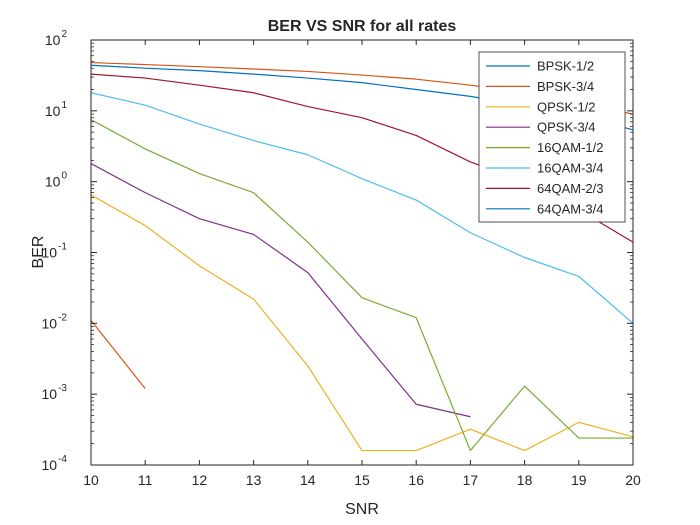 The width and height of the screenshot is (700, 525). What do you see at coordinates (633, 480) in the screenshot?
I see `x-tick-label: 20` at bounding box center [633, 480].